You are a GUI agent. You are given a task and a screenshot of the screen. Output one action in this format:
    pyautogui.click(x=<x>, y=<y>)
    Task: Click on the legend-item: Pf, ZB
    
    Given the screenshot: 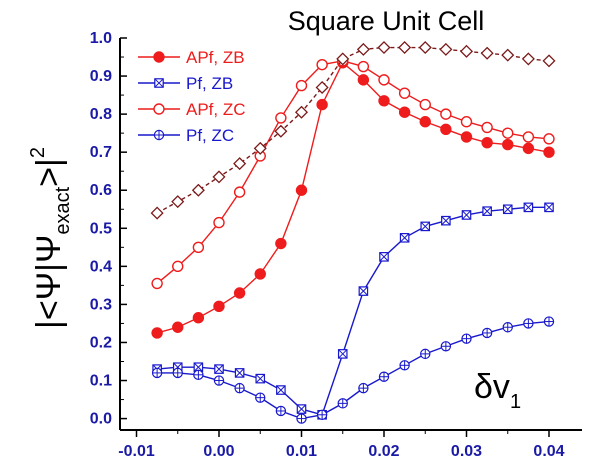 What is the action you would take?
    pyautogui.click(x=185, y=83)
    